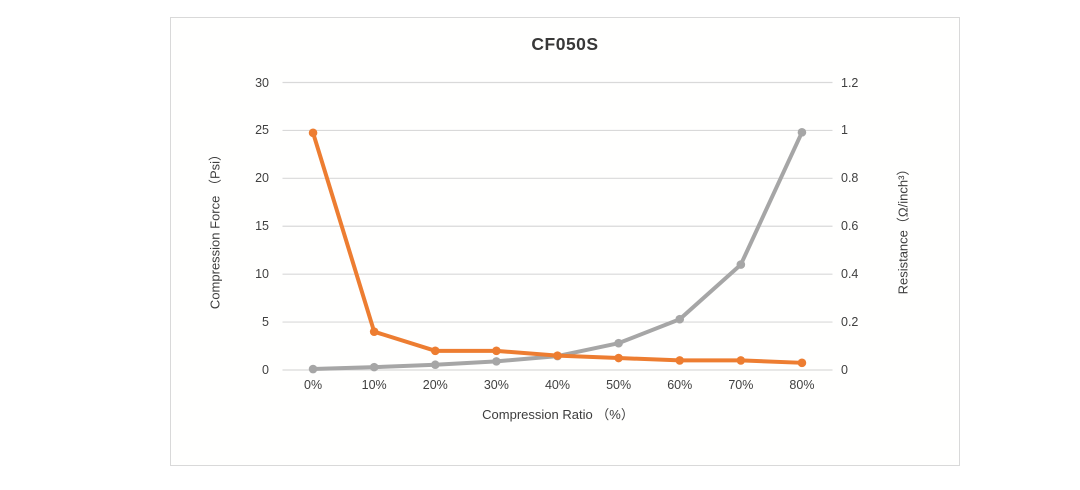  Describe the element at coordinates (262, 82) in the screenshot. I see `y-left-tick-label: 30` at that location.